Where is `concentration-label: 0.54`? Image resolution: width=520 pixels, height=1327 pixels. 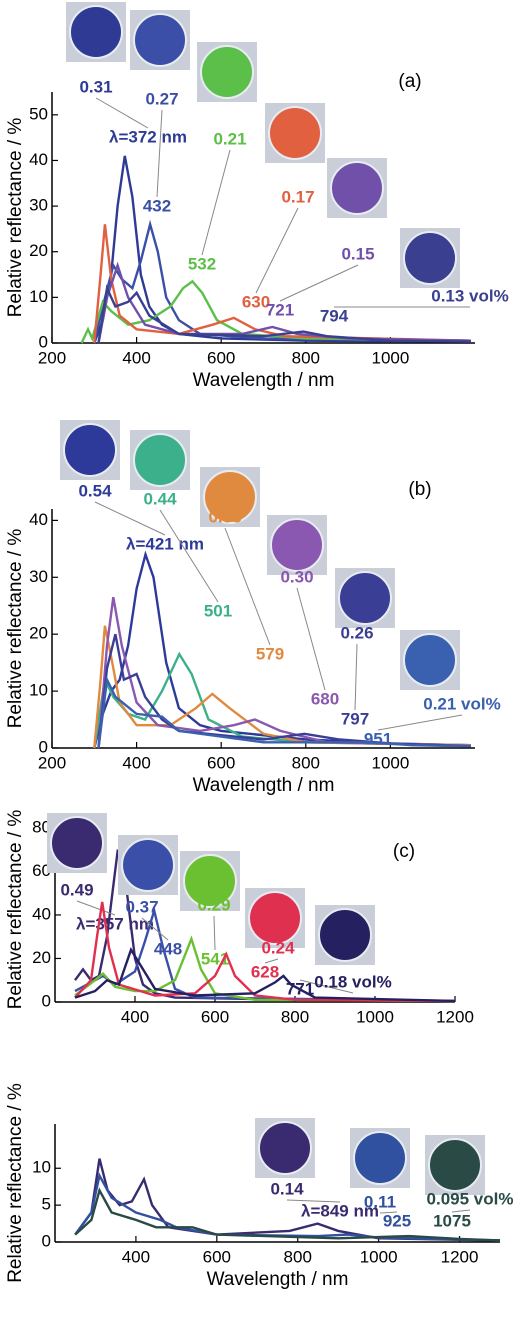
concentration-label: 0.54 is located at coordinates (95, 490).